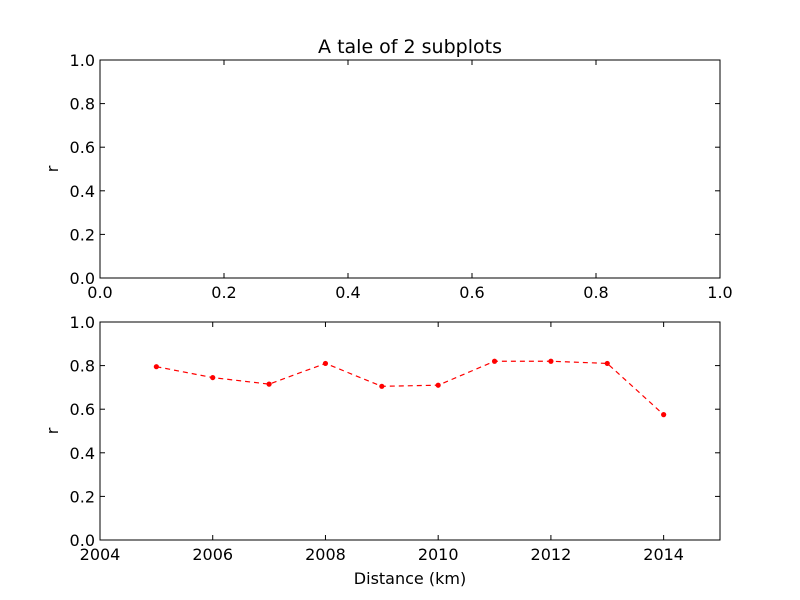 The height and width of the screenshot is (600, 800). Describe the element at coordinates (52, 430) in the screenshot. I see `bottom-y-axis-label: r` at that location.